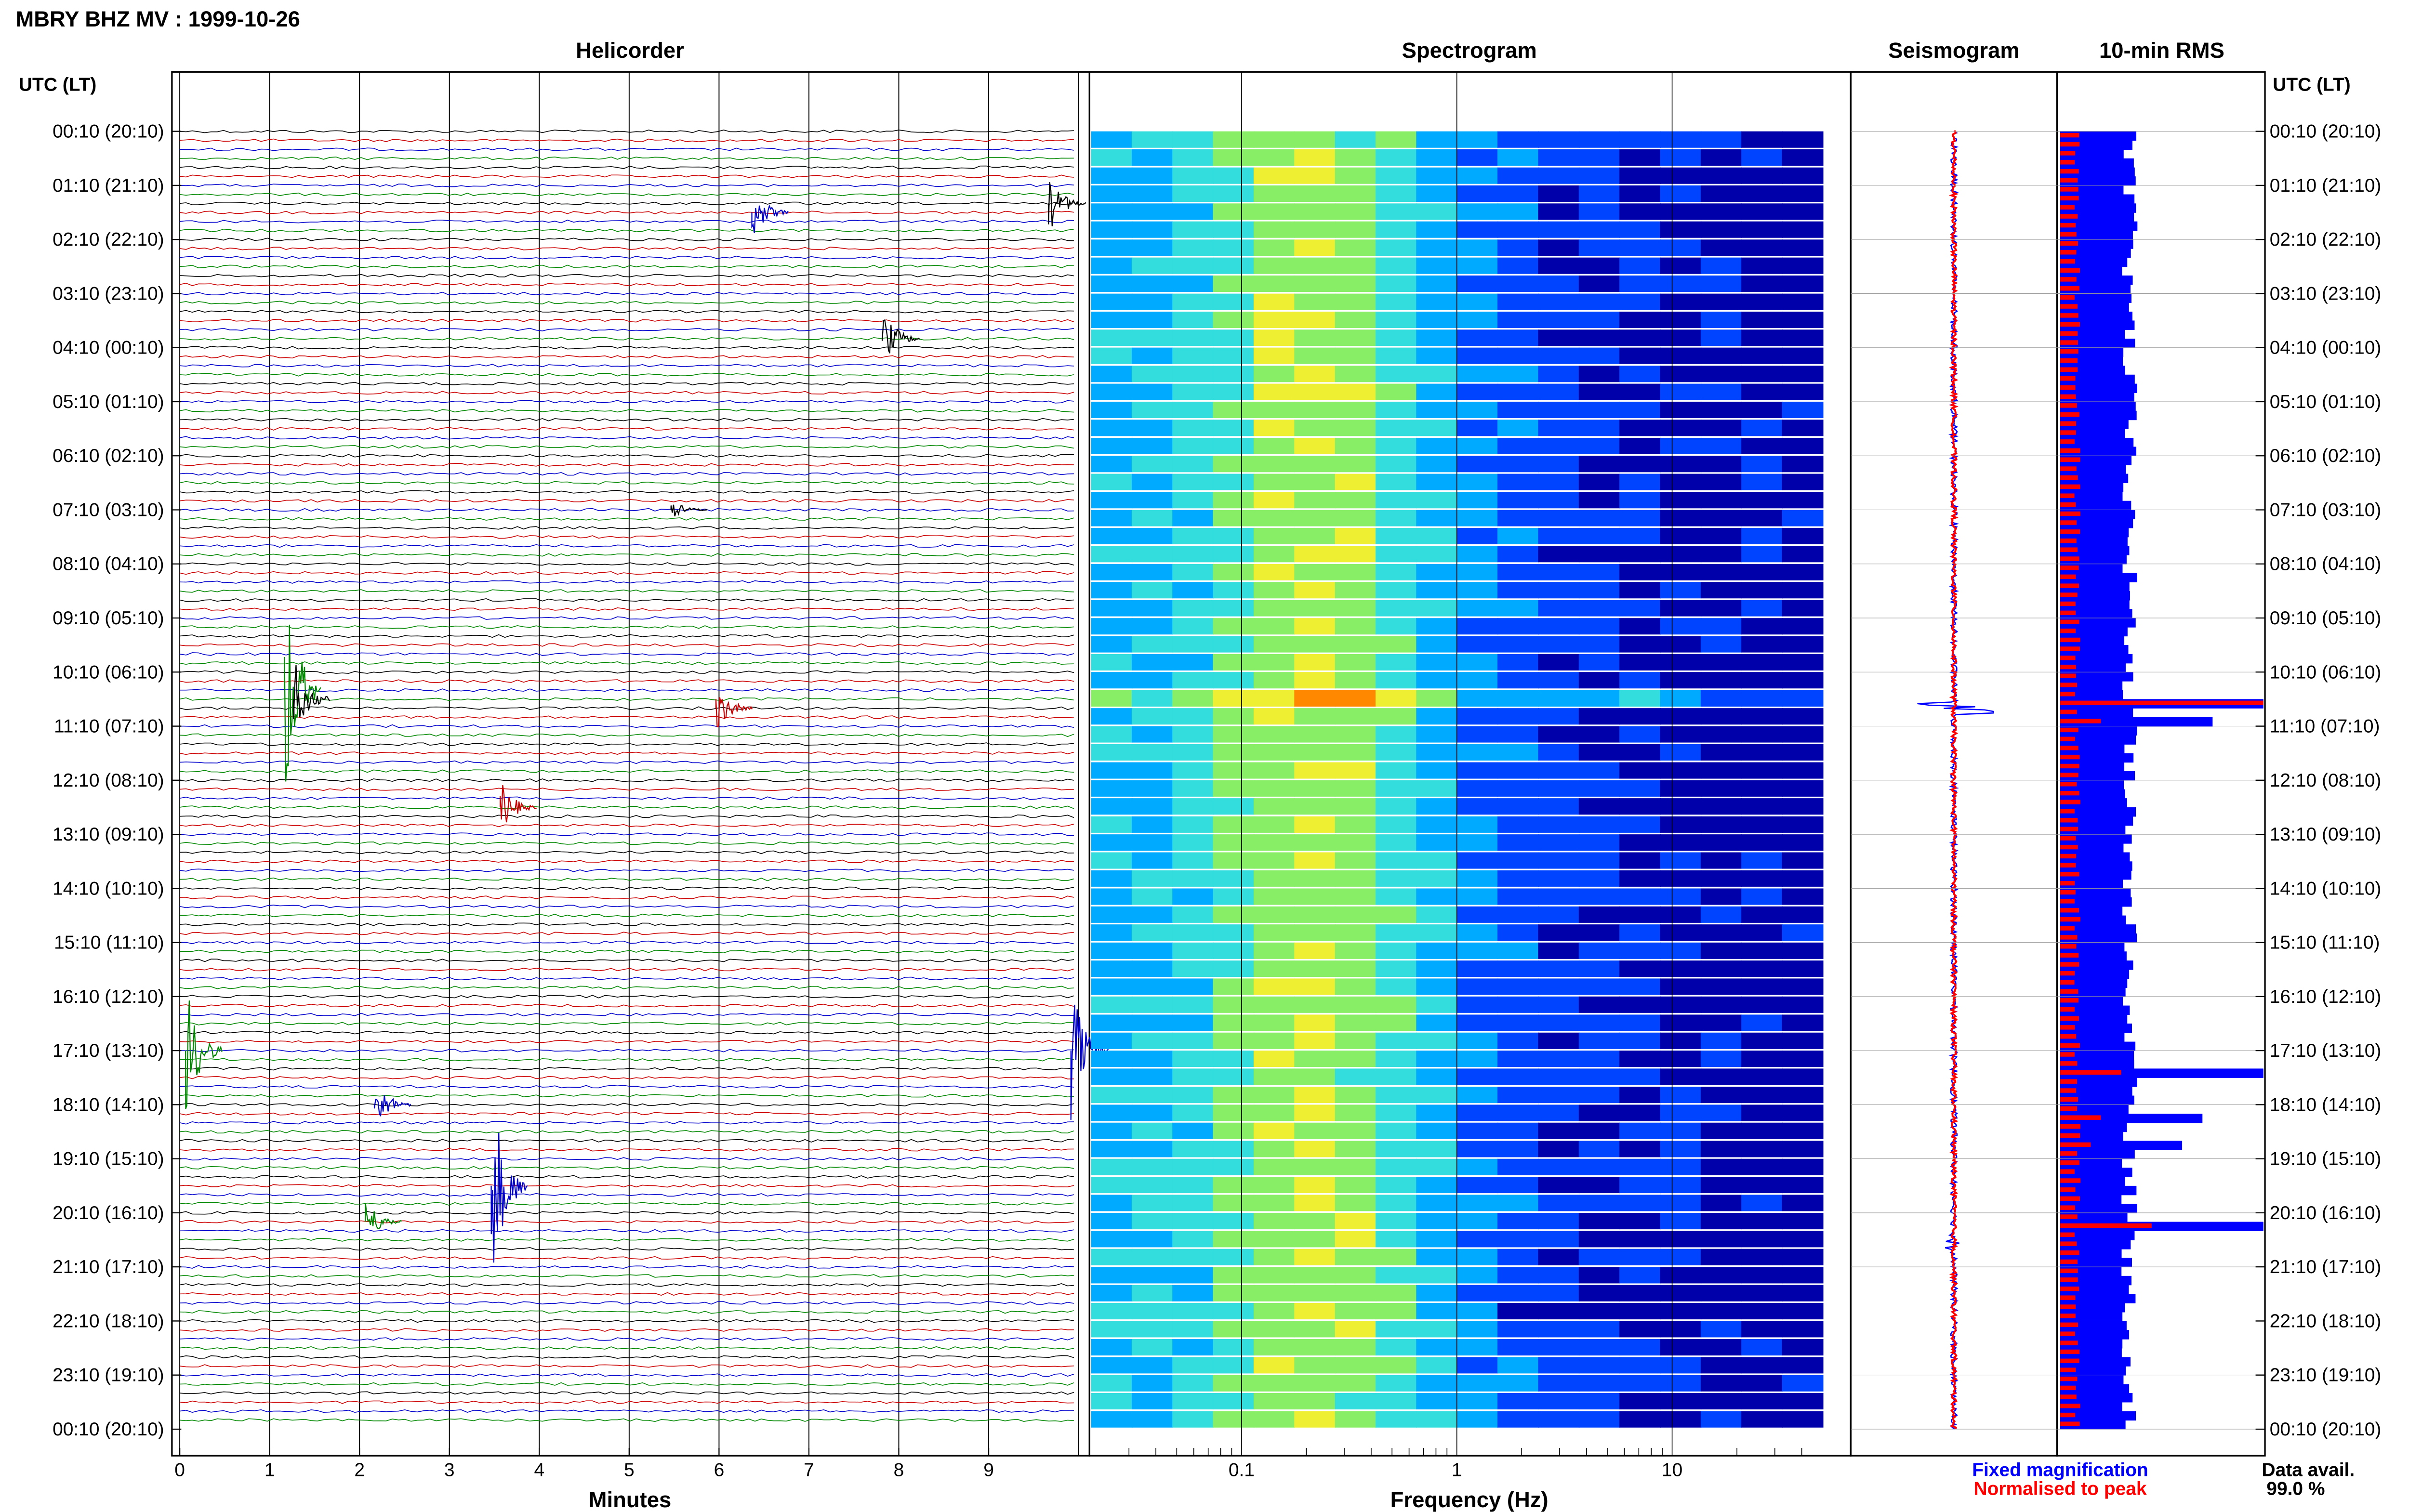 Image resolution: width=2409 pixels, height=1512 pixels. I want to click on time-tick-label-left: 01:10 (21:10), so click(108, 185).